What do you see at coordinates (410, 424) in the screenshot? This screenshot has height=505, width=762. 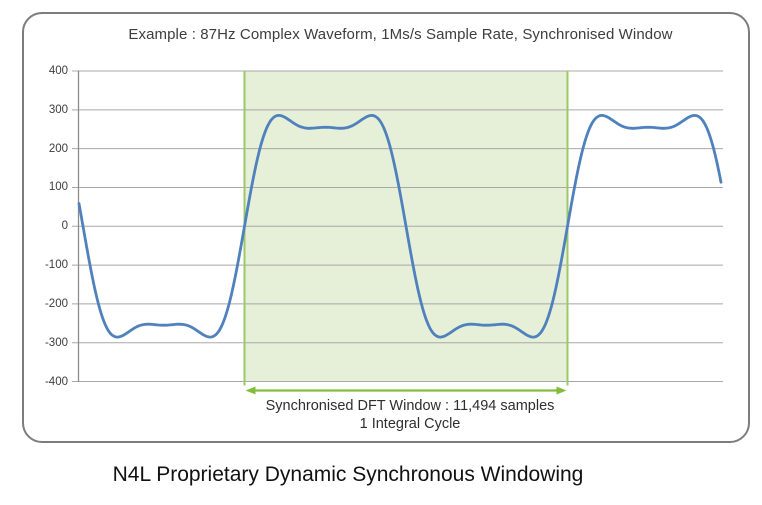 I see `sync-window-label-line2: 1 Integral Cycle` at bounding box center [410, 424].